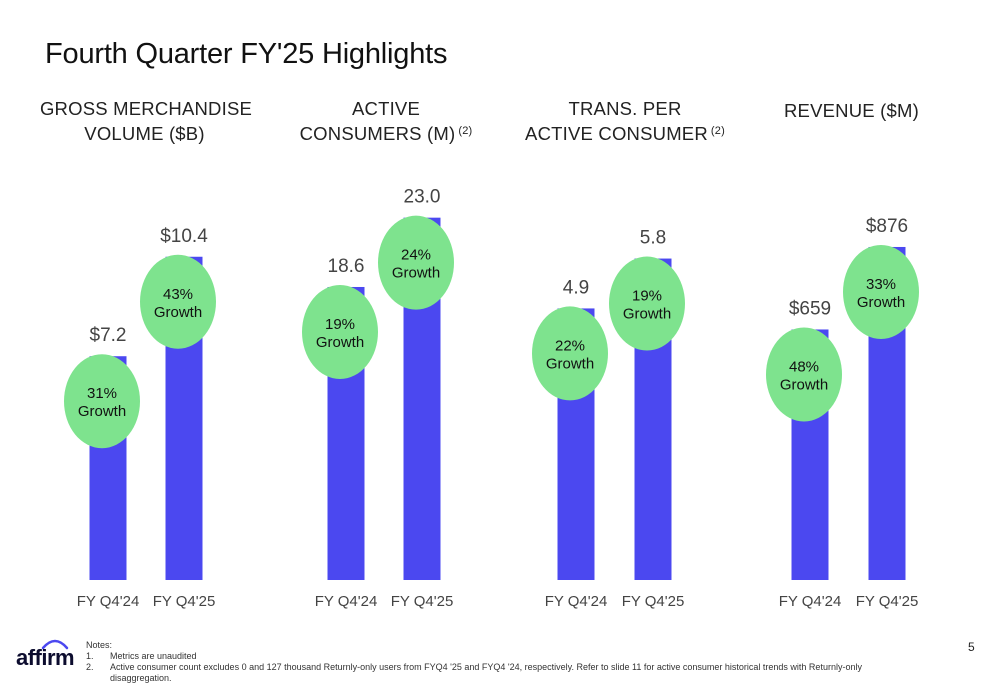 This screenshot has width=1000, height=685. I want to click on panel-title-text: VOLUME ($B), so click(144, 133).